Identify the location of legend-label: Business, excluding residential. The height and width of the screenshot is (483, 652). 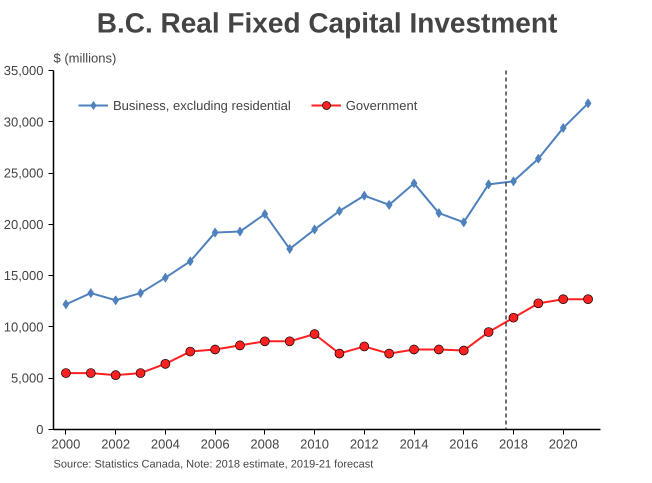
(202, 105).